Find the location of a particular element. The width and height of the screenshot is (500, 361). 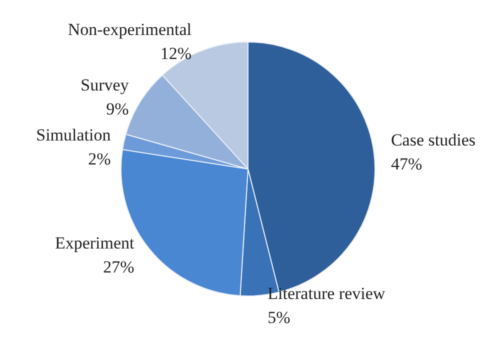

slice-label: Non-experimental is located at coordinates (130, 29).